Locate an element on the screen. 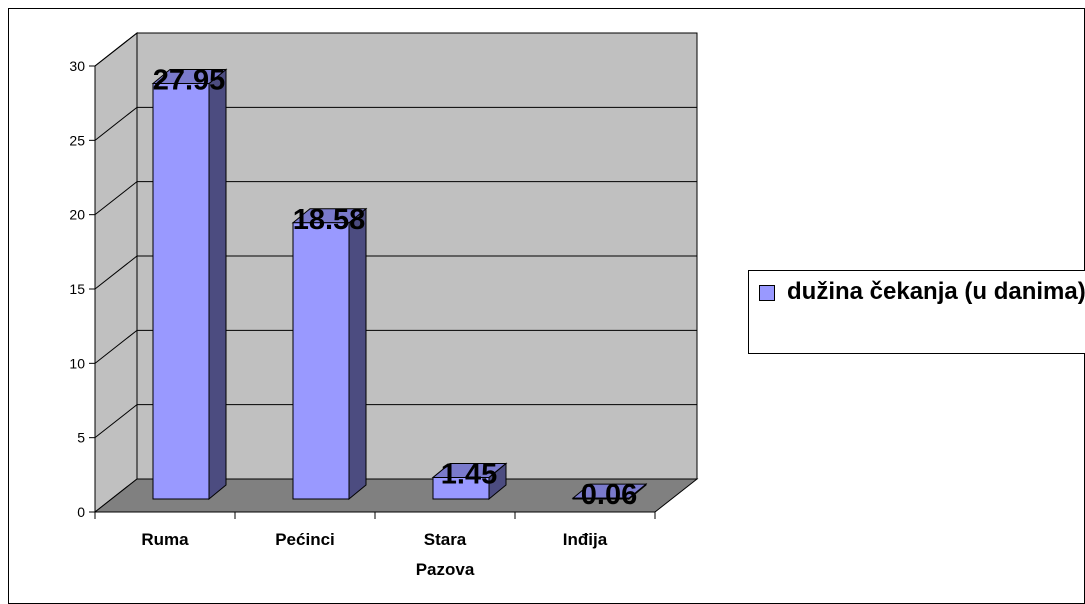  y-tick-label: 15 is located at coordinates (77, 289).